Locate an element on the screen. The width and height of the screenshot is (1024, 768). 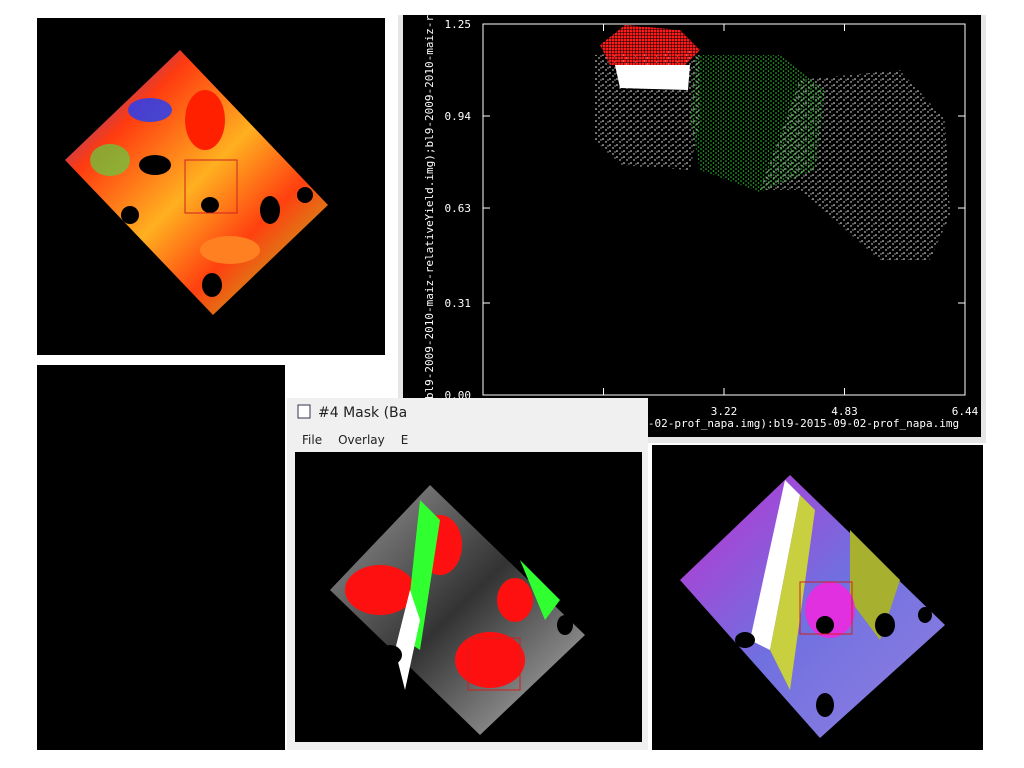
x-tick-label: 3.22 is located at coordinates (724, 411).